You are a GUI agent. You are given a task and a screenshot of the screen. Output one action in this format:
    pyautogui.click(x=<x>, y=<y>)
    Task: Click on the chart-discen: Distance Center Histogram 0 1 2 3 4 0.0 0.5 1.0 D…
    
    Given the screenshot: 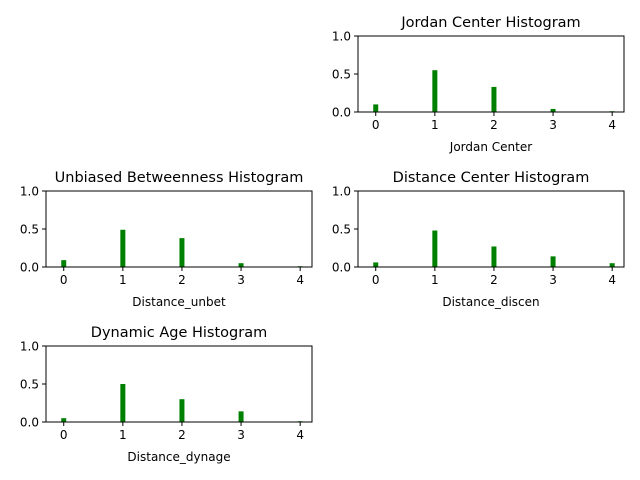 What is the action you would take?
    pyautogui.click(x=478, y=239)
    